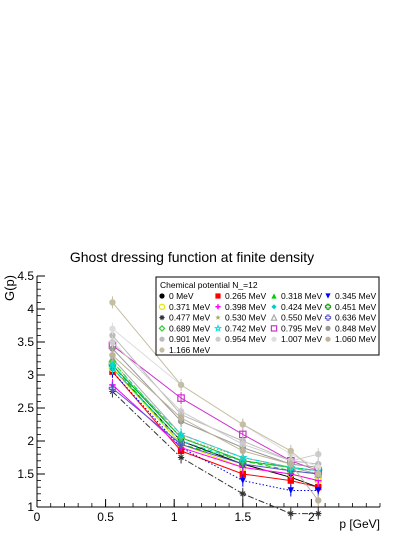 Image resolution: width=415 pixels, height=537 pixels. I want to click on legend-entry: 0.689 MeV, so click(184, 328).